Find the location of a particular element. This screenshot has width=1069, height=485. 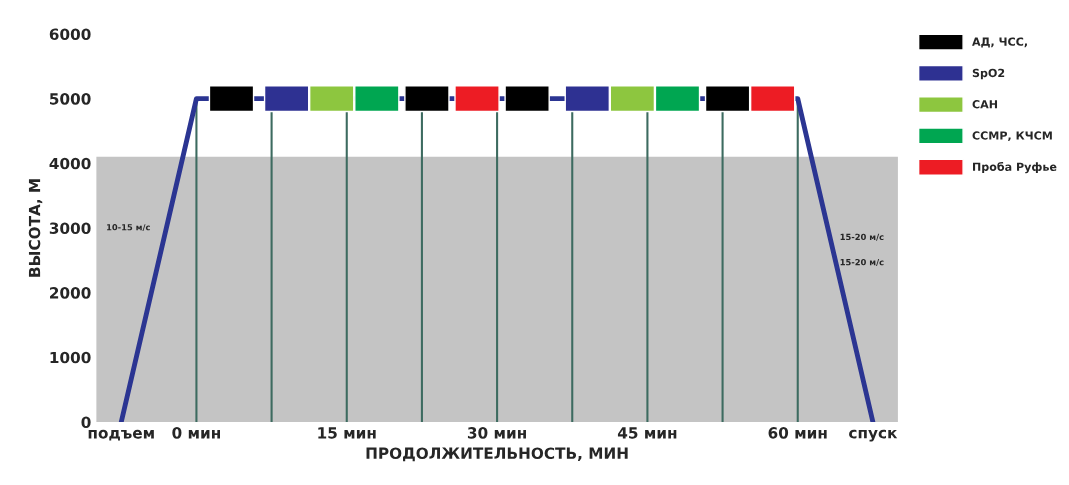

y-tick-label: 4000 is located at coordinates (70, 163).